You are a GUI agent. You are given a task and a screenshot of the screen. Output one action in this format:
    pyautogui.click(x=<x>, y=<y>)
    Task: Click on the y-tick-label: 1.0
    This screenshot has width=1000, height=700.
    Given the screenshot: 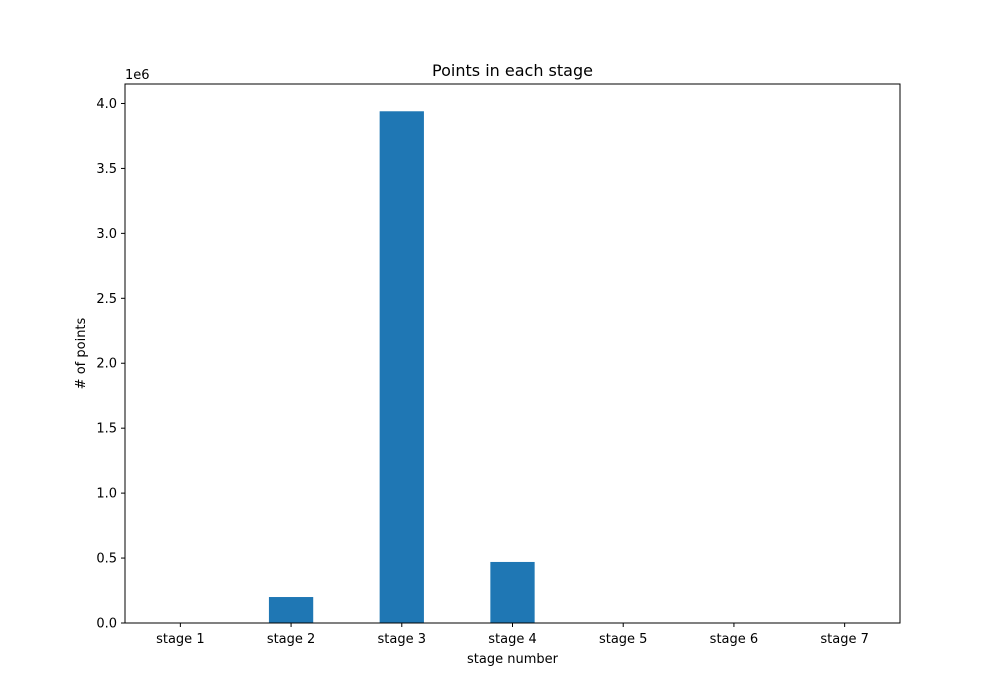 What is the action you would take?
    pyautogui.click(x=106, y=494)
    